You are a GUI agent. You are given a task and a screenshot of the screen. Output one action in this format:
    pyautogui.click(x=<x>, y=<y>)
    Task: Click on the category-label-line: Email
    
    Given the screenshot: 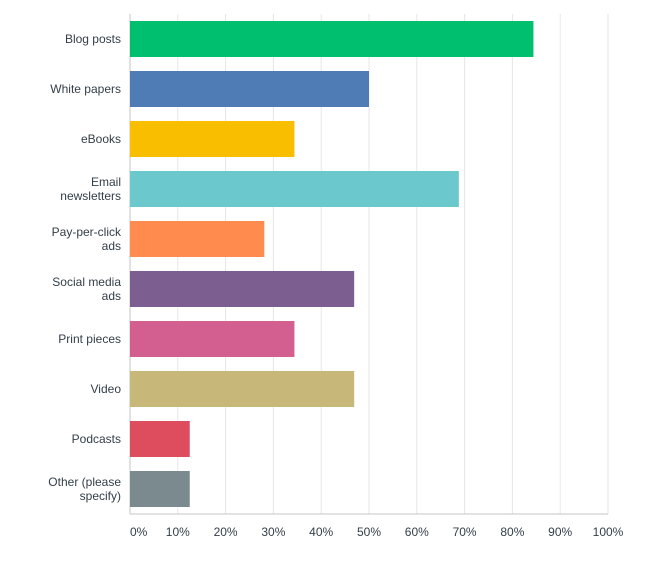 What is the action you would take?
    pyautogui.click(x=106, y=182)
    